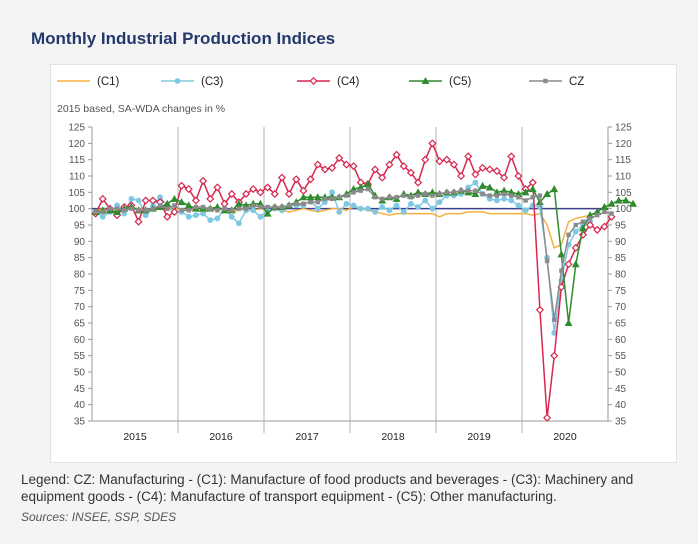 Image resolution: width=698 pixels, height=544 pixels. Describe the element at coordinates (80, 258) in the screenshot. I see `y-tick-label-left-85: 85` at that location.